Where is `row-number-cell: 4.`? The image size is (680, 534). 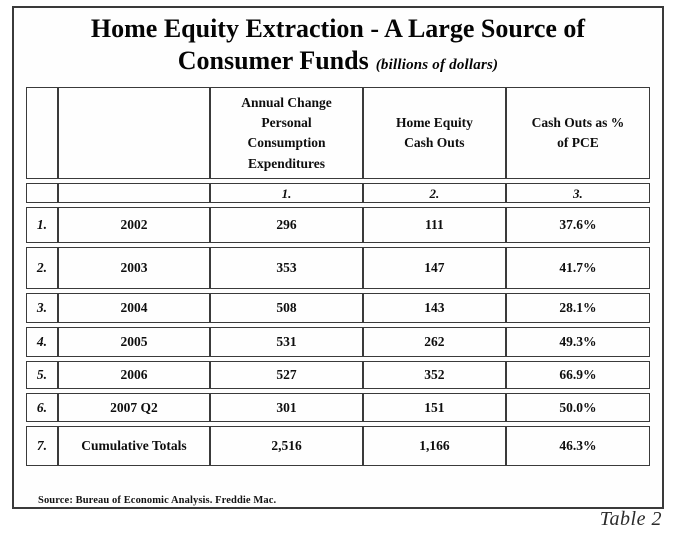
row-number-cell: 4. is located at coordinates (42, 342).